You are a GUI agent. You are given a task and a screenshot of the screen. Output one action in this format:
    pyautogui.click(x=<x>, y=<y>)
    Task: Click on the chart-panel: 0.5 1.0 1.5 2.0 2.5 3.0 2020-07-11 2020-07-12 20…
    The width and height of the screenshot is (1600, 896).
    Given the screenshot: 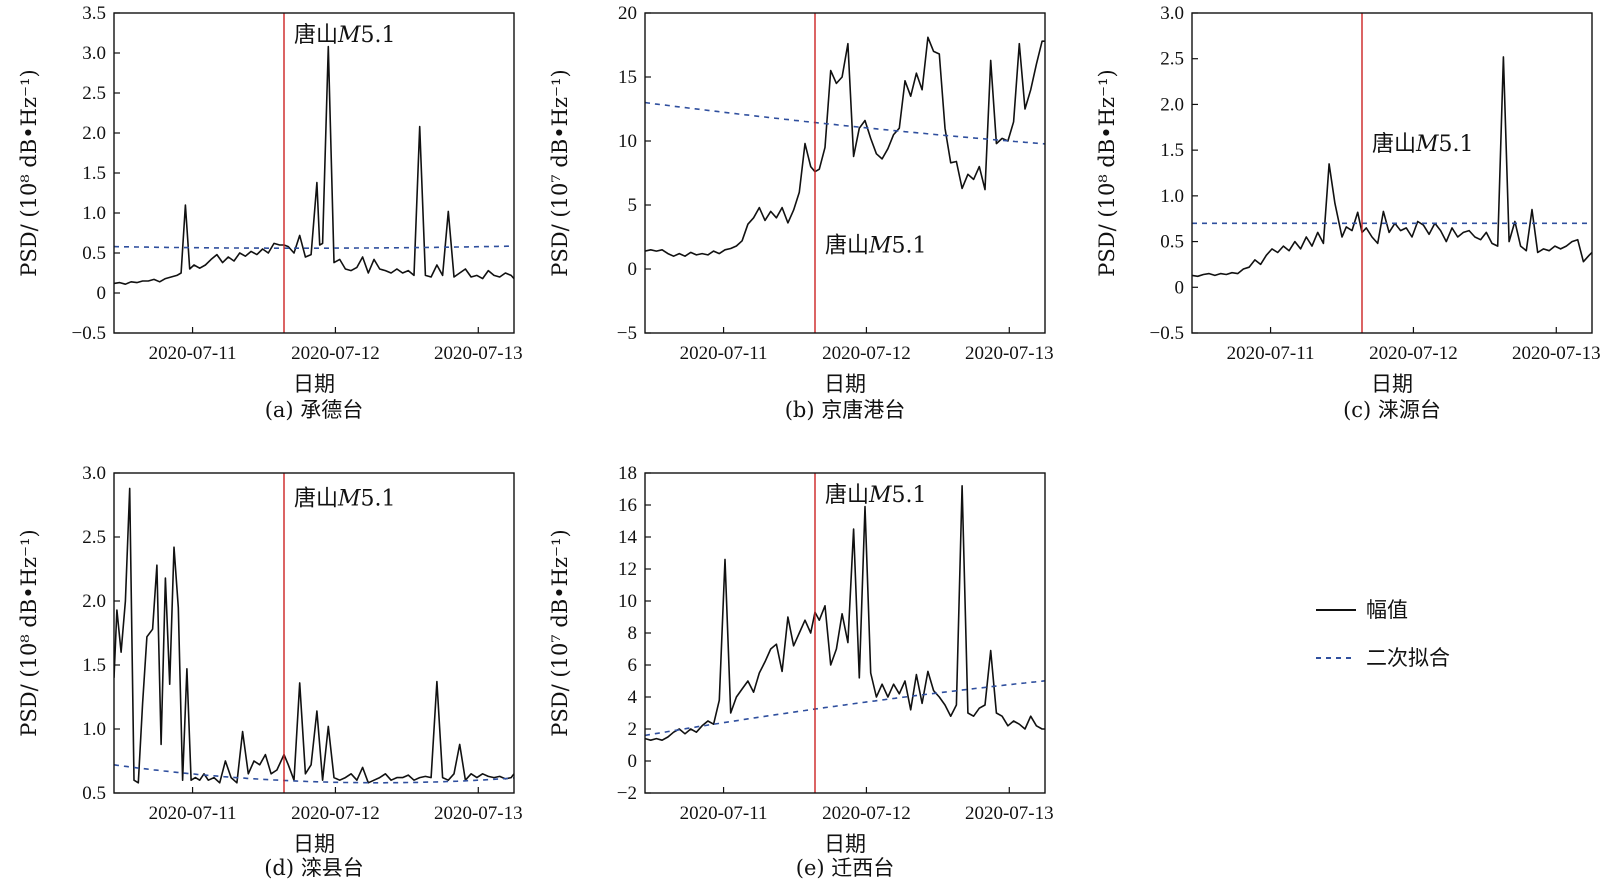 What is the action you would take?
    pyautogui.click(x=270, y=671)
    